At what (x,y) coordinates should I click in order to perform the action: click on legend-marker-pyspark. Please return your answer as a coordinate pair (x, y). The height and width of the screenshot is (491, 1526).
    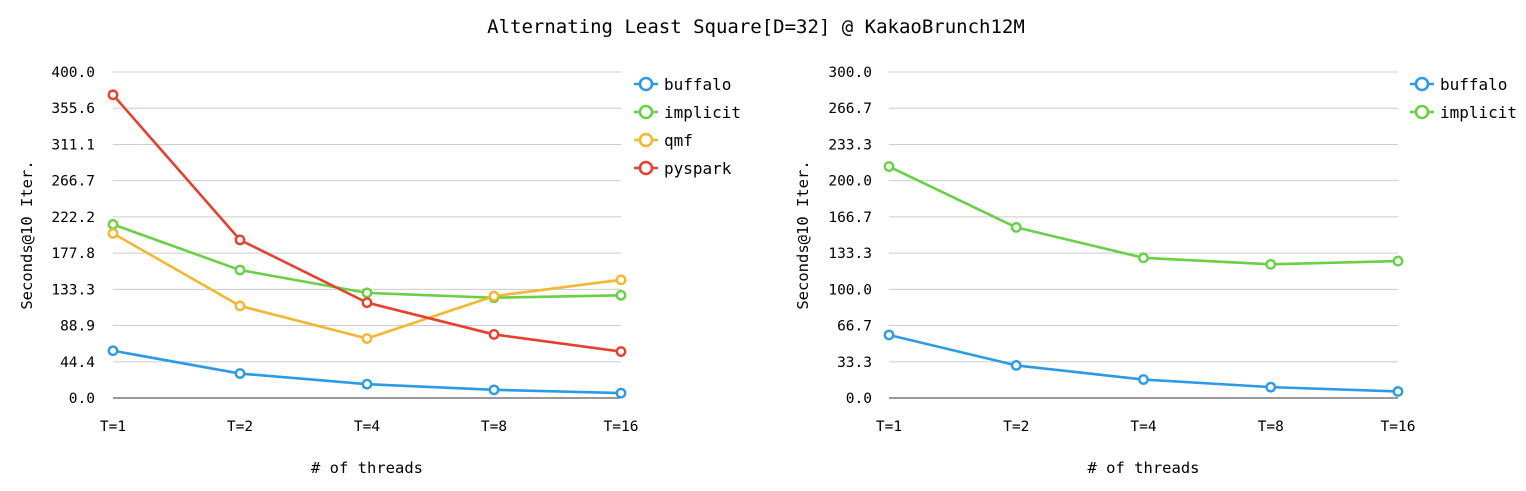
    Looking at the image, I should click on (646, 168).